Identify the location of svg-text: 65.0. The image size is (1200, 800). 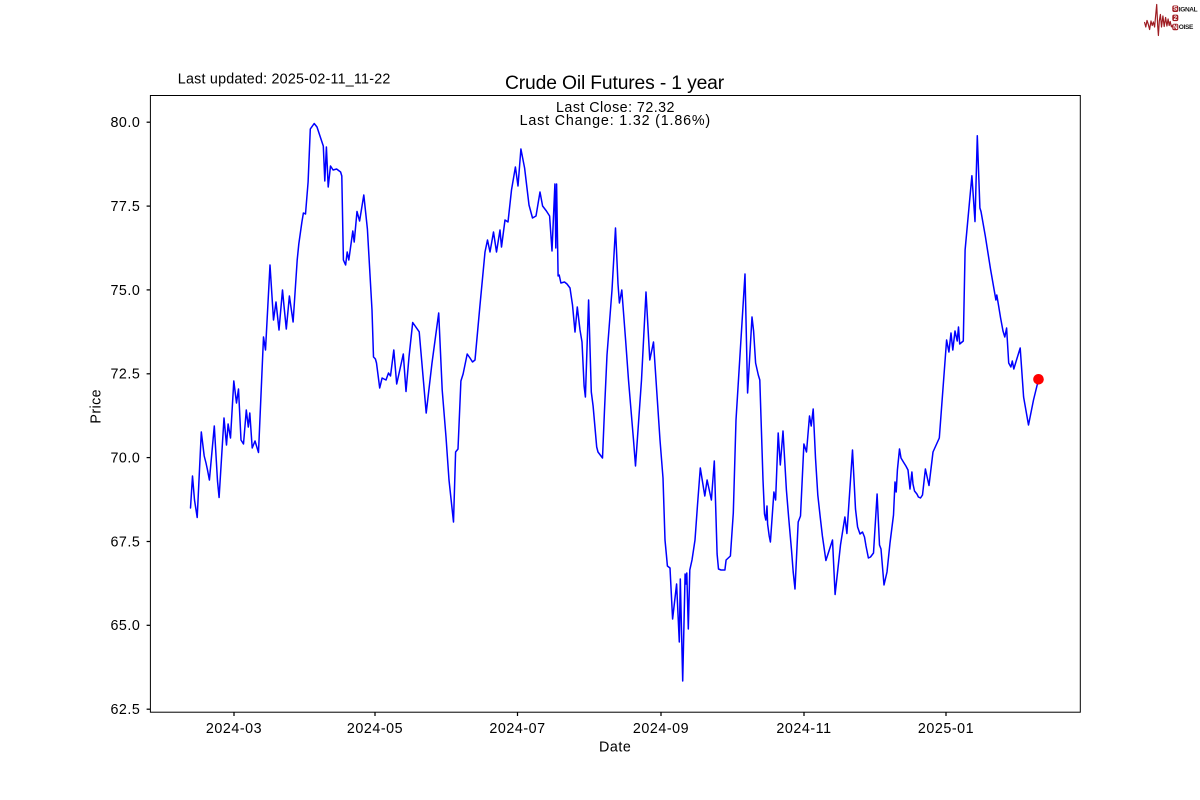
(125, 626).